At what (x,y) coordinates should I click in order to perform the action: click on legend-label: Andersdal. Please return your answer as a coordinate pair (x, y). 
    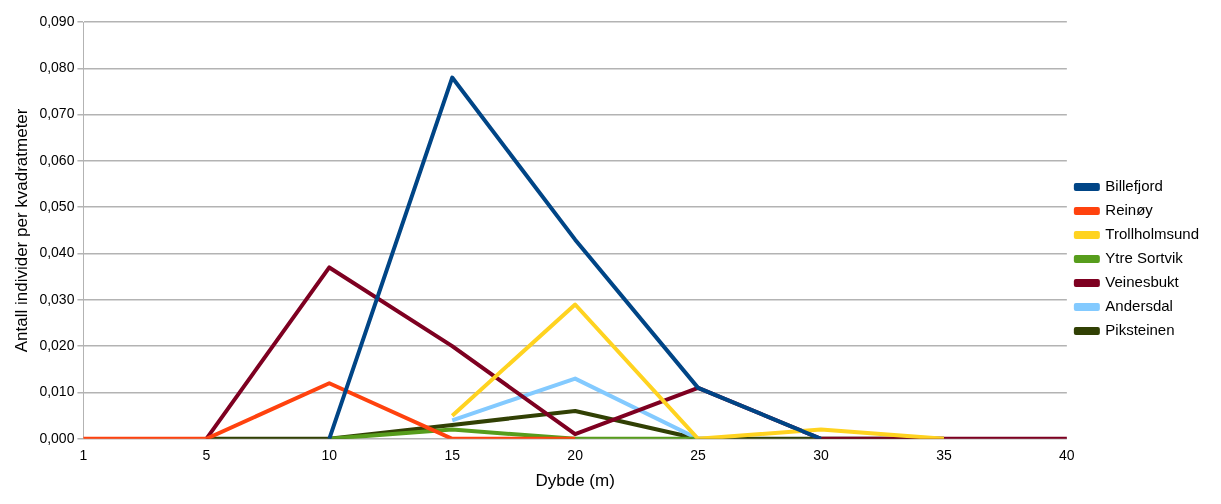
    Looking at the image, I should click on (1139, 306).